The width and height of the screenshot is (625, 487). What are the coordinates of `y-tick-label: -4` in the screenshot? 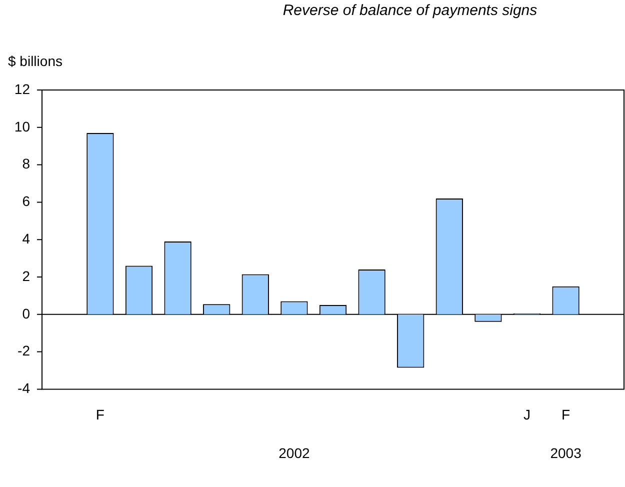 It's located at (24, 388).